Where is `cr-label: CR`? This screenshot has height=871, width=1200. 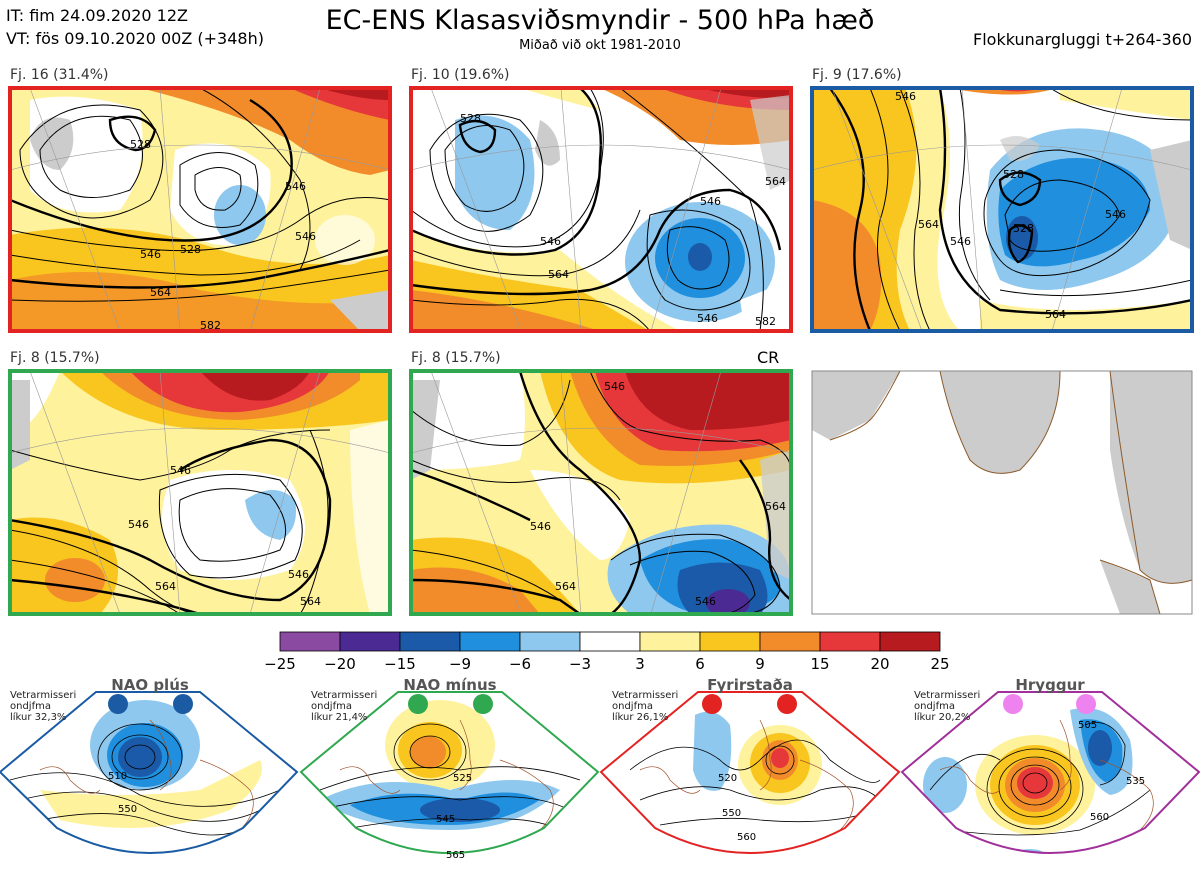 cr-label: CR is located at coordinates (768, 357).